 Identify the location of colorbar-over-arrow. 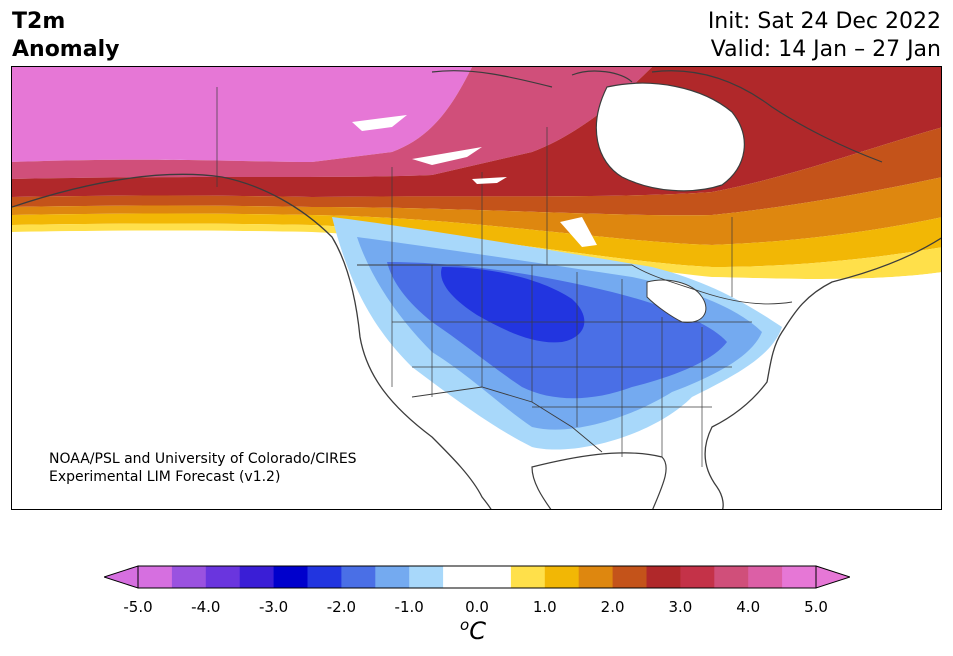
(832, 577).